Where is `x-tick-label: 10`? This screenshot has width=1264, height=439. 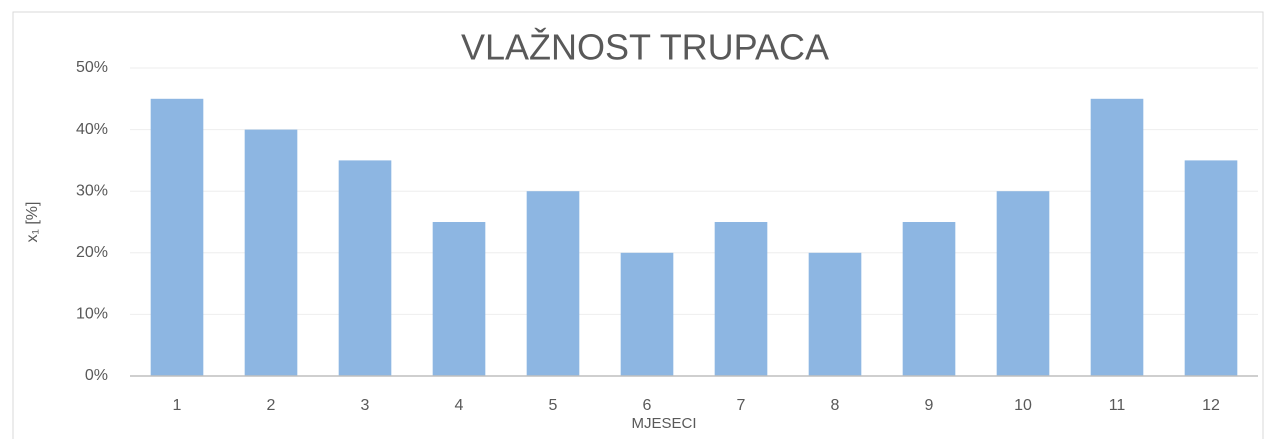
x-tick-label: 10 is located at coordinates (1023, 405).